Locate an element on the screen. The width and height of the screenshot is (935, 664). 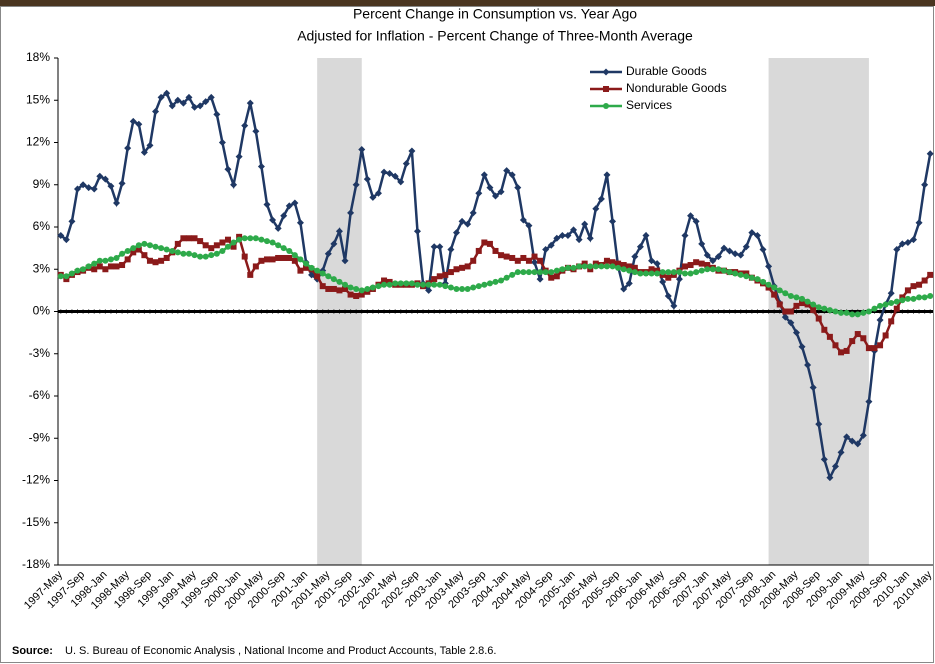
y-tick-label: -18% is located at coordinates (36, 564).